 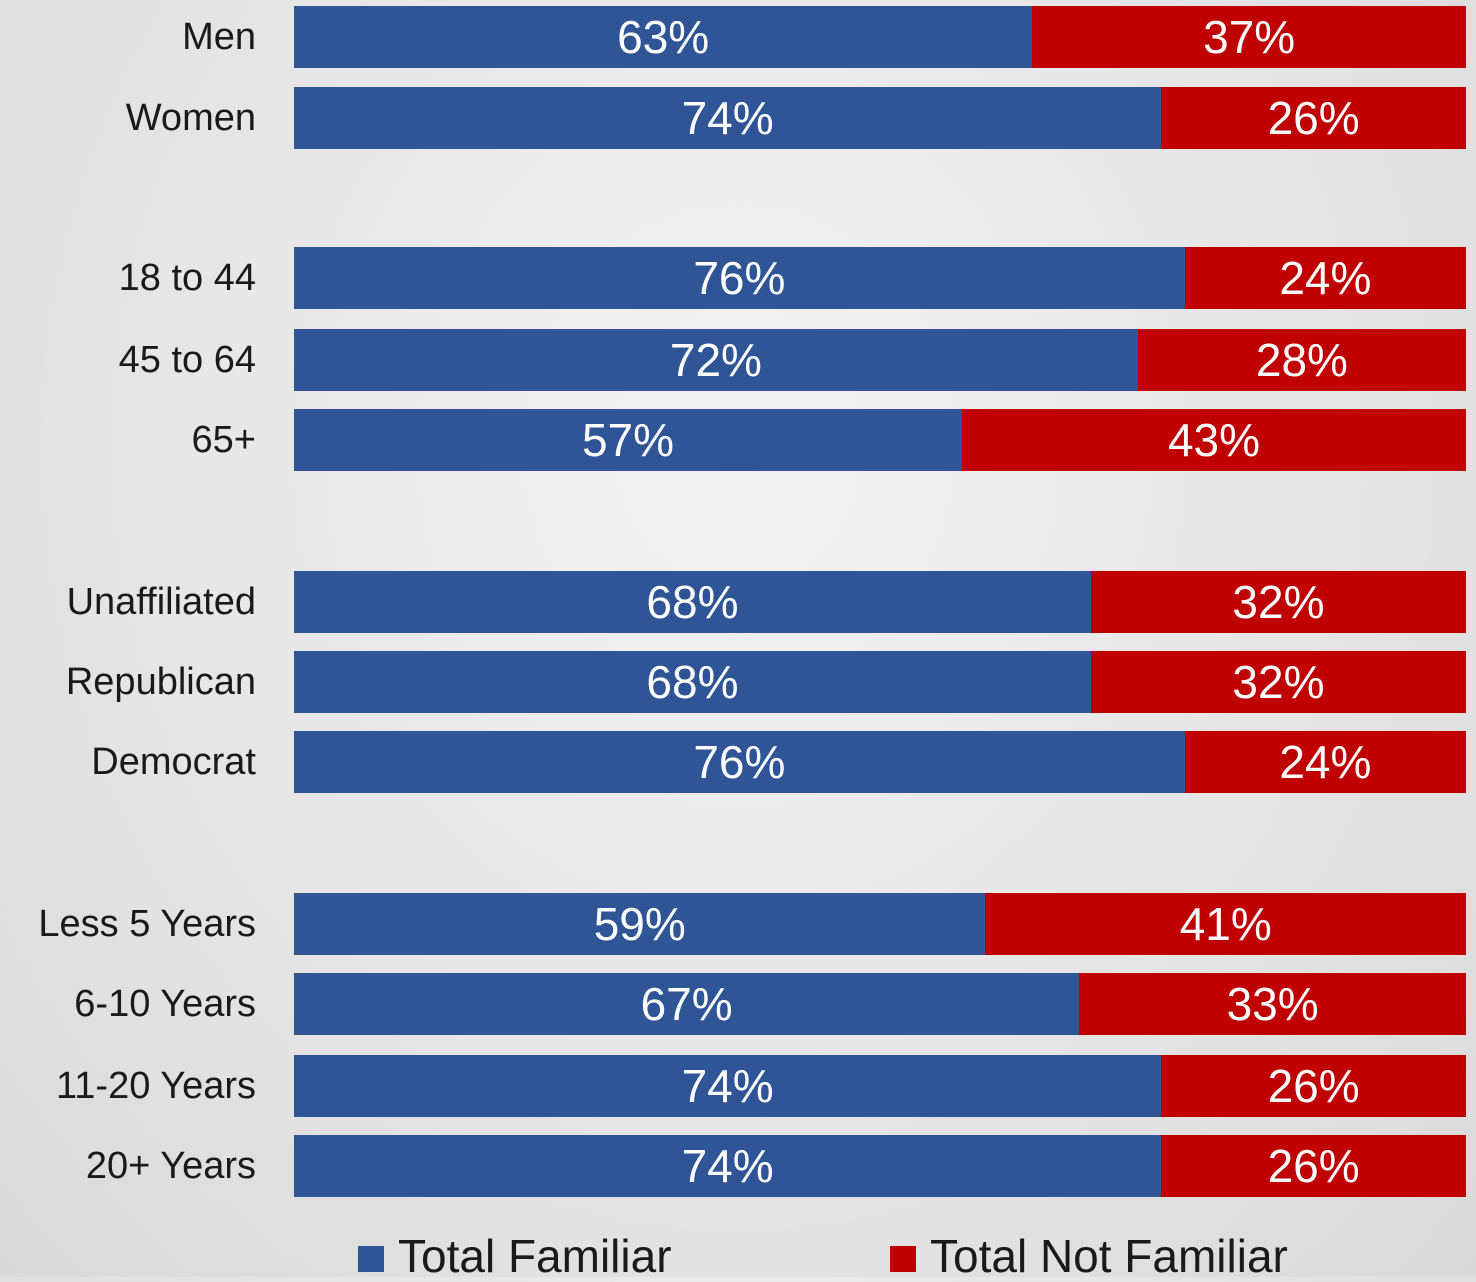 I want to click on data-label-not-familiar: 28%, so click(x=1301, y=360).